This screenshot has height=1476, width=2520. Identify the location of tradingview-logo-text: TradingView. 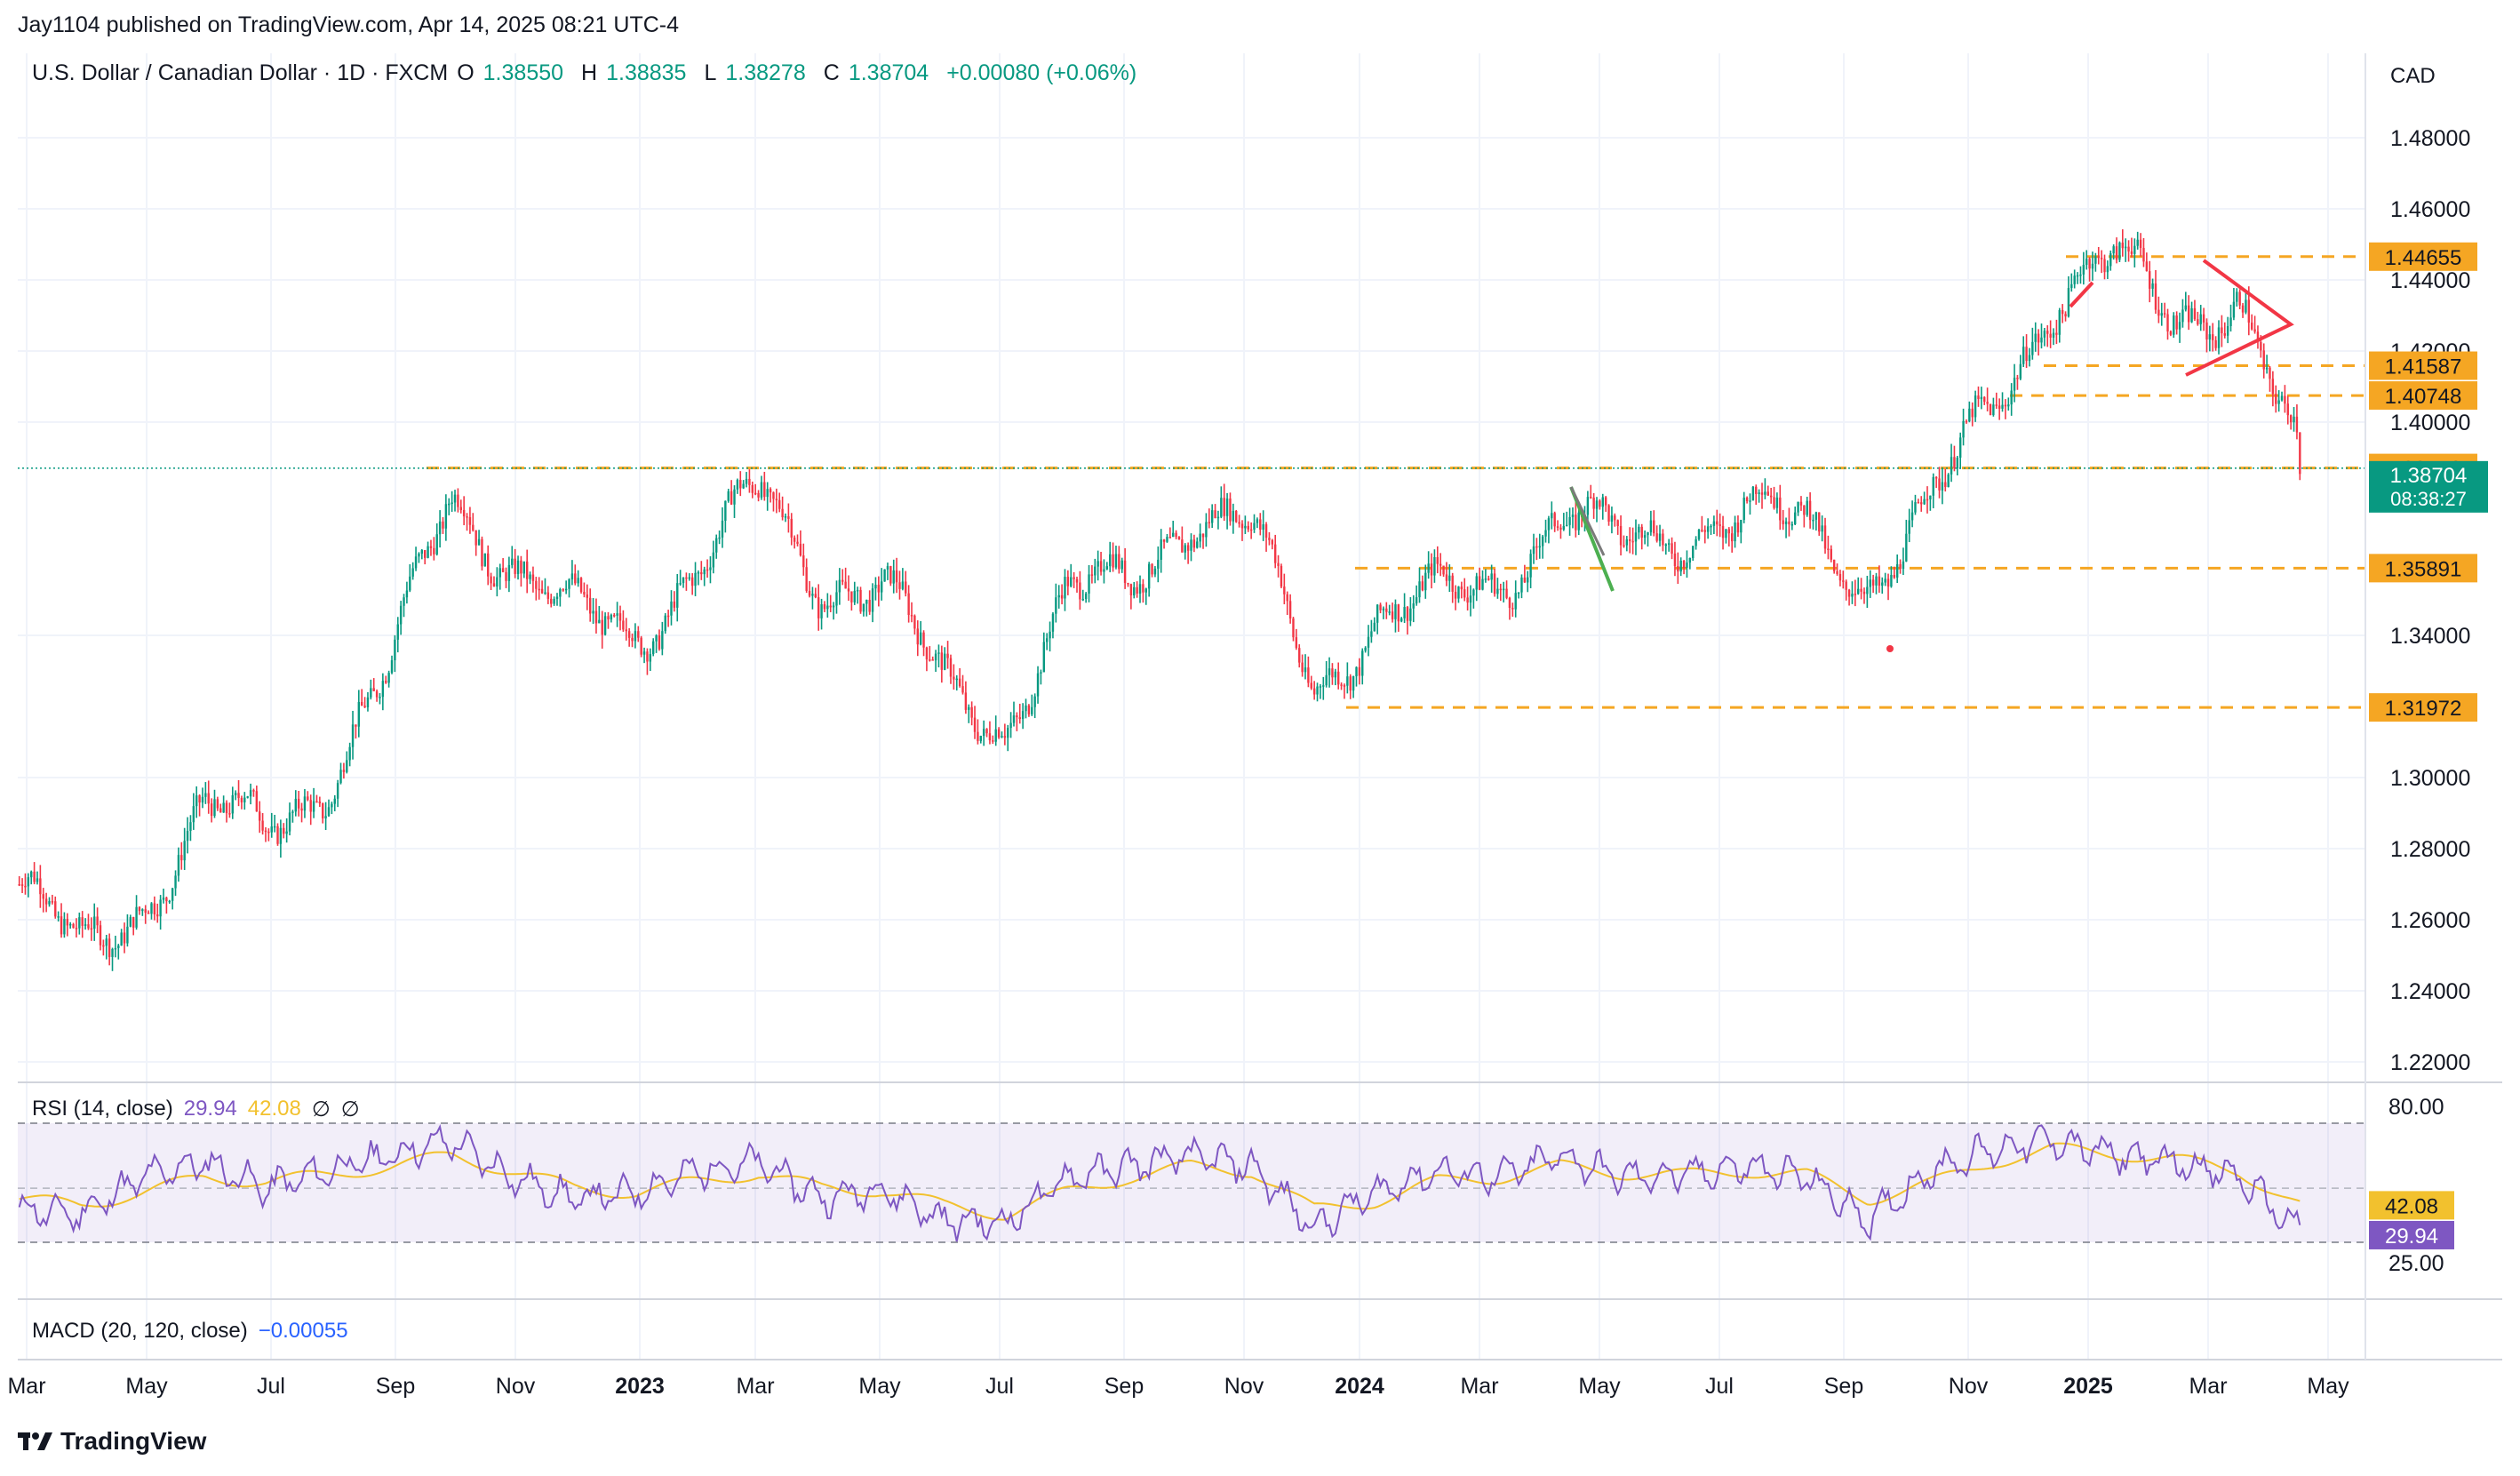
(133, 1441).